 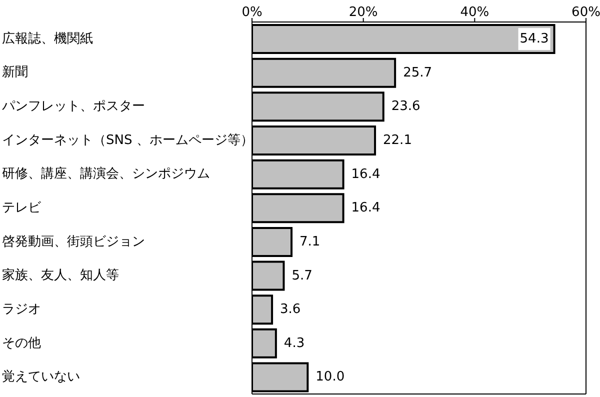 I want to click on data-label: 5.7, so click(x=302, y=276).